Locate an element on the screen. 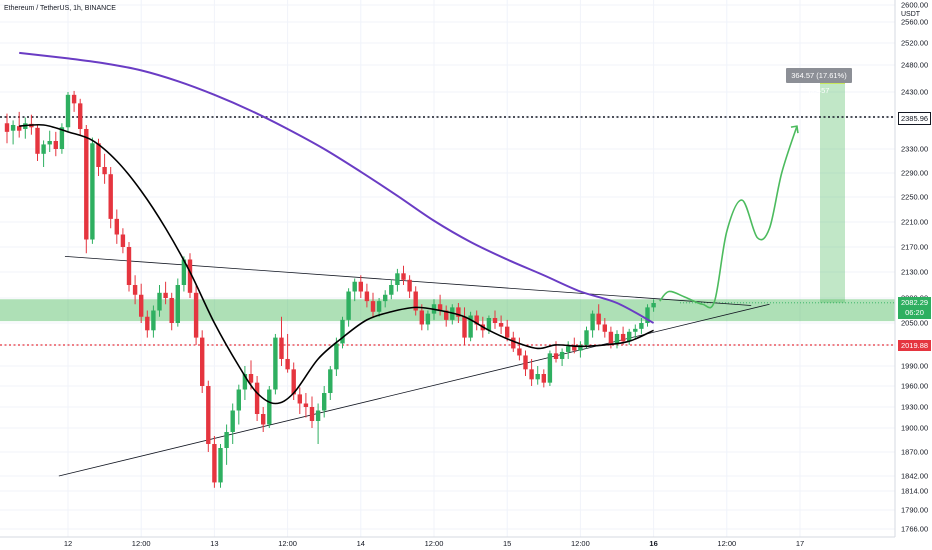 This screenshot has width=932, height=550. price-axis-label: 2560.00 is located at coordinates (914, 22).